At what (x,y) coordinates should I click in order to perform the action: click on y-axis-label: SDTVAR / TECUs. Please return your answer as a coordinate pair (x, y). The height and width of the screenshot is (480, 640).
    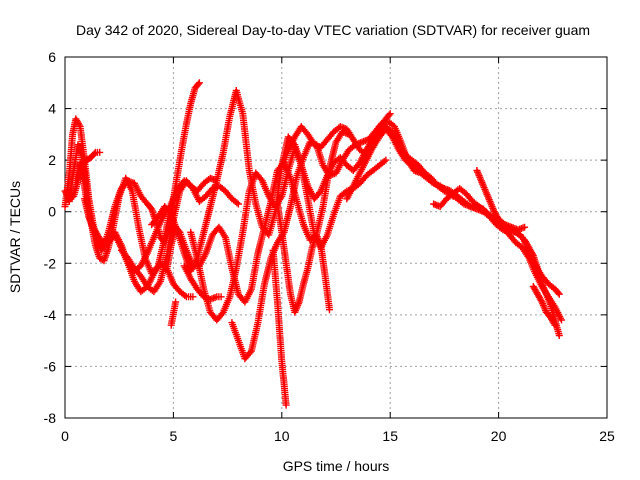
    Looking at the image, I should click on (15, 237).